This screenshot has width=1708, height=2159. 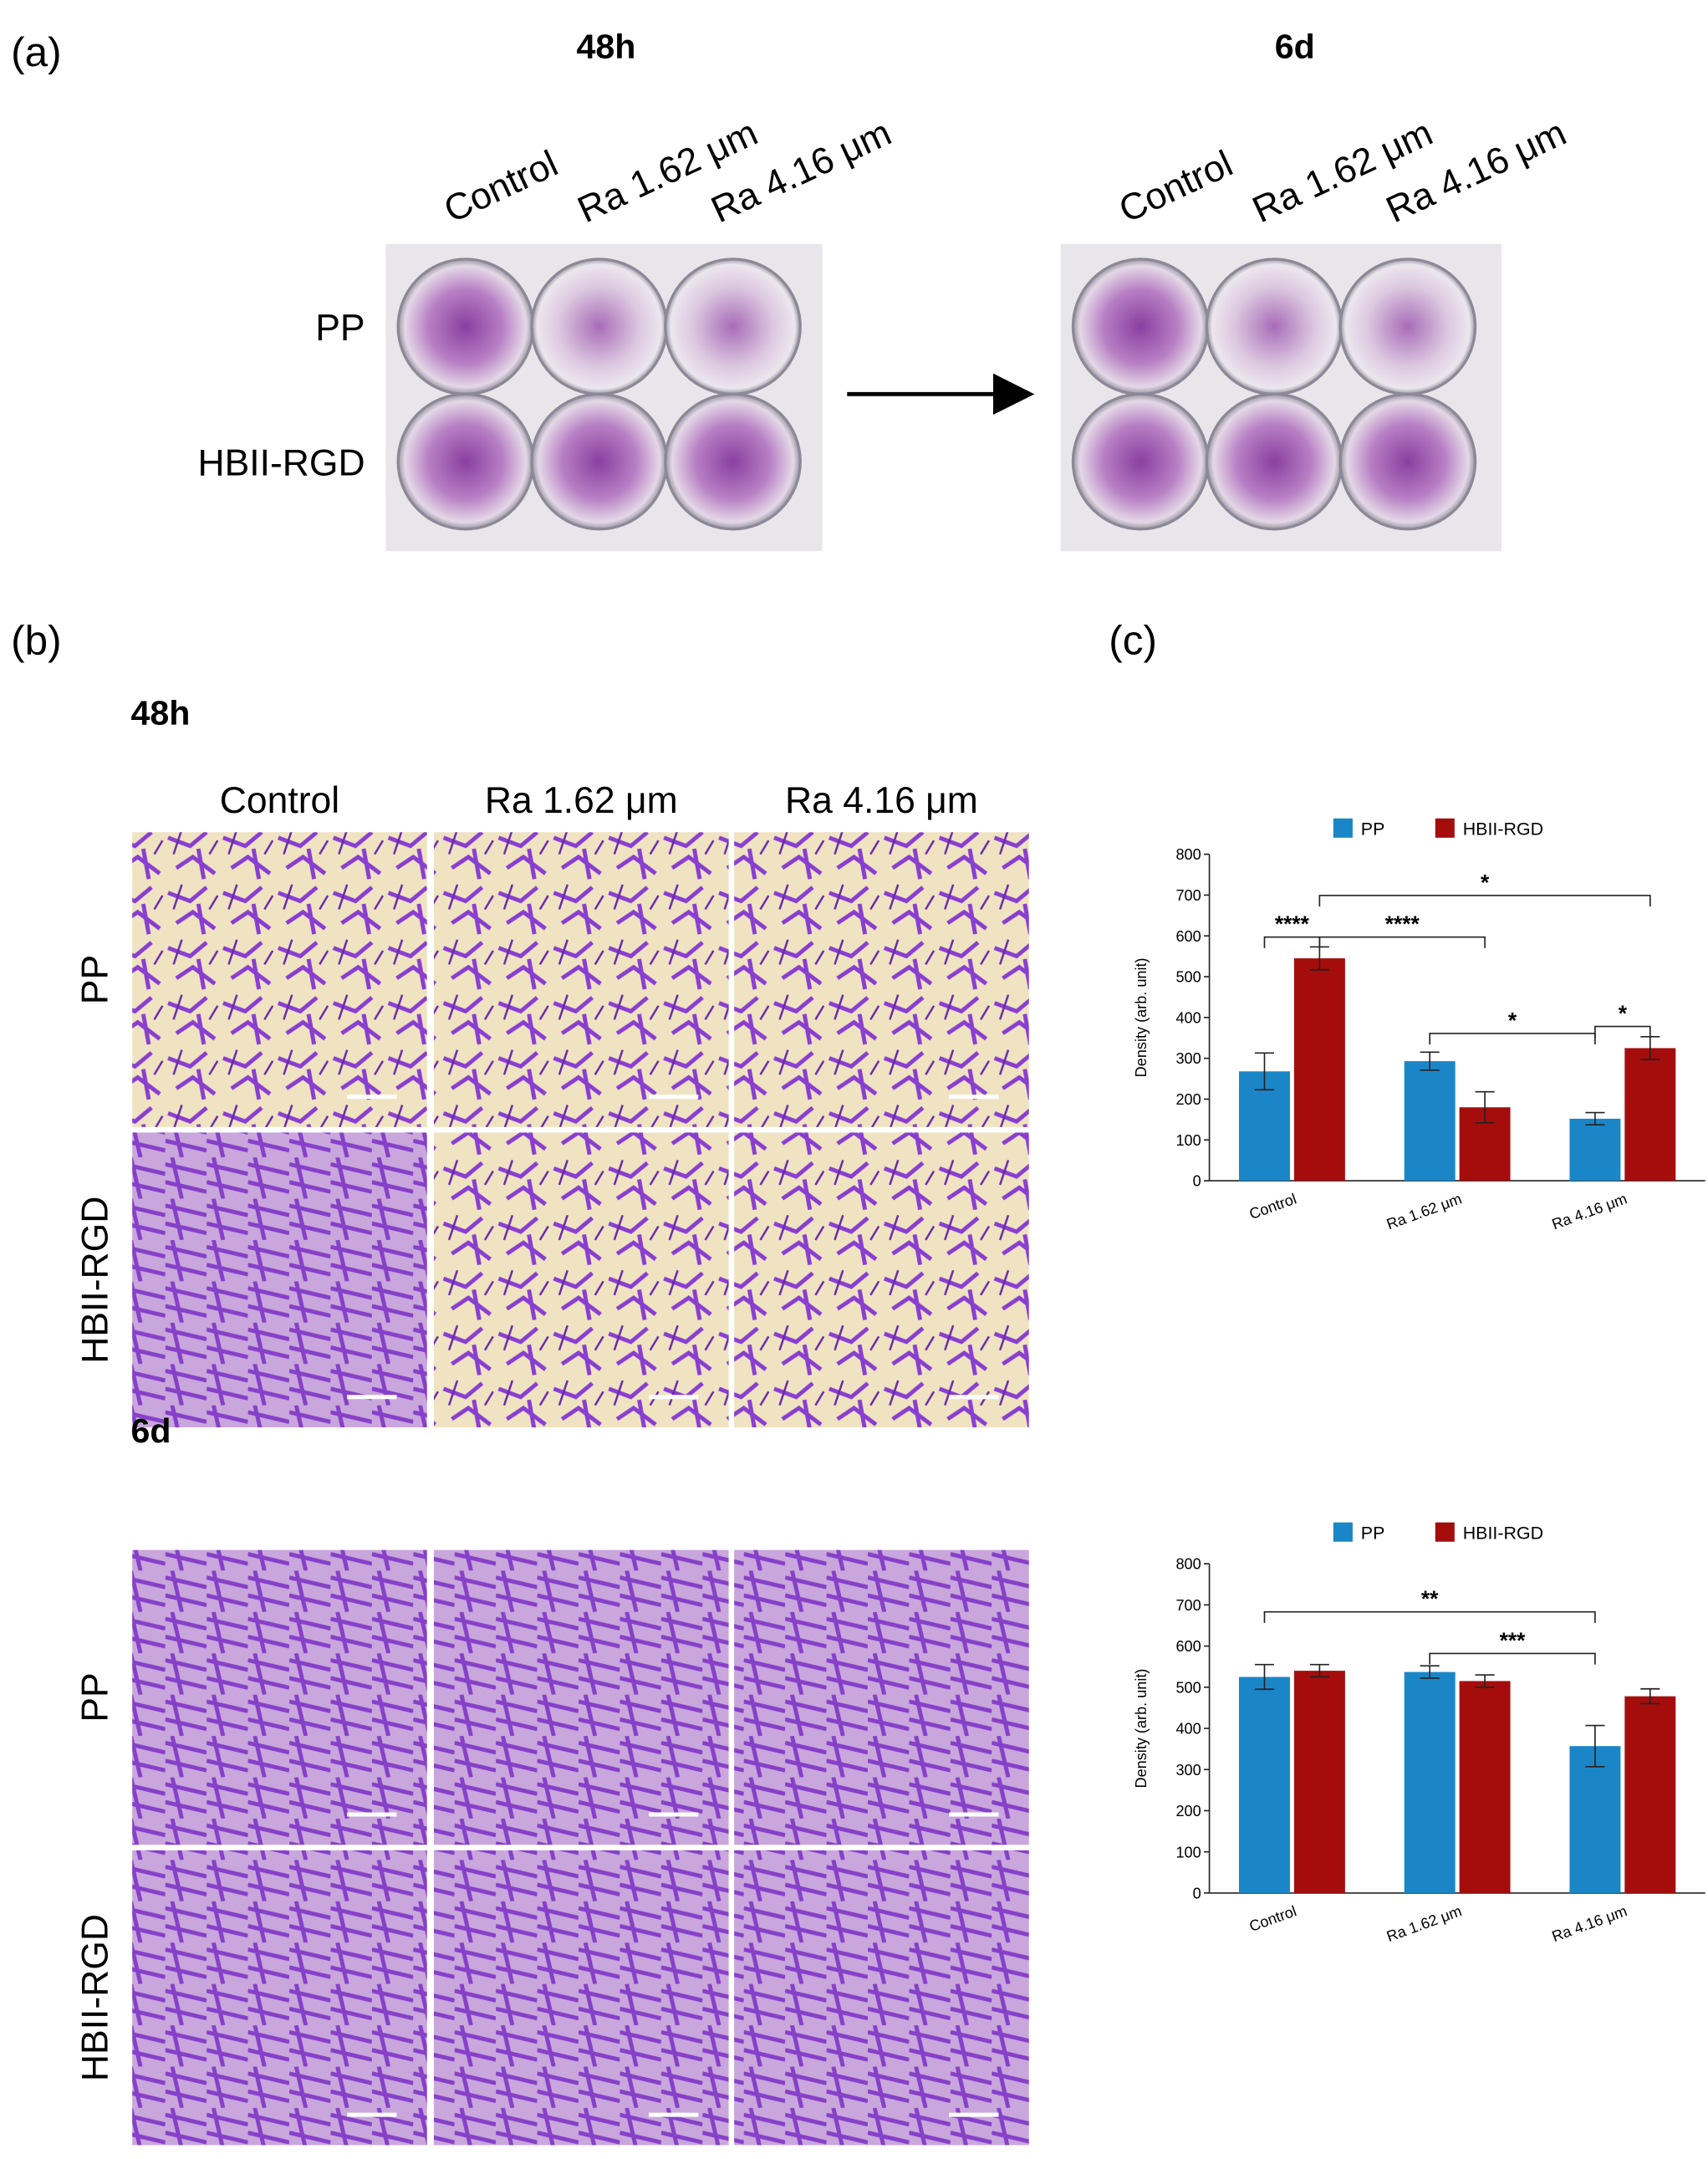 What do you see at coordinates (1513, 1640) in the screenshot?
I see `significance-label: ***` at bounding box center [1513, 1640].